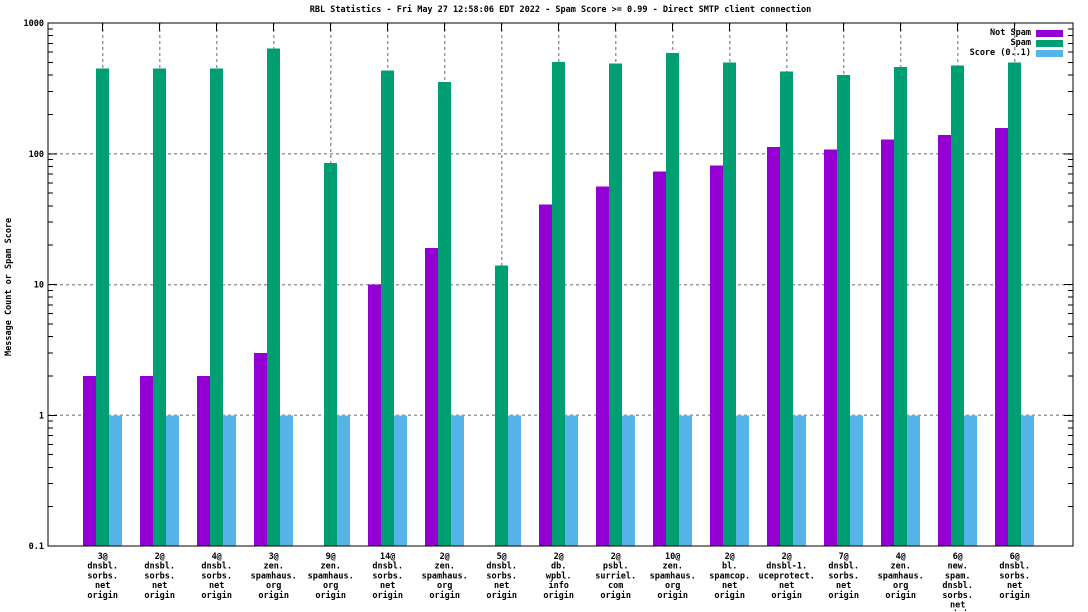 The height and width of the screenshot is (612, 1088). I want to click on x-category-label: 2@ dnsbl. sorbs. net origin, so click(159, 576).